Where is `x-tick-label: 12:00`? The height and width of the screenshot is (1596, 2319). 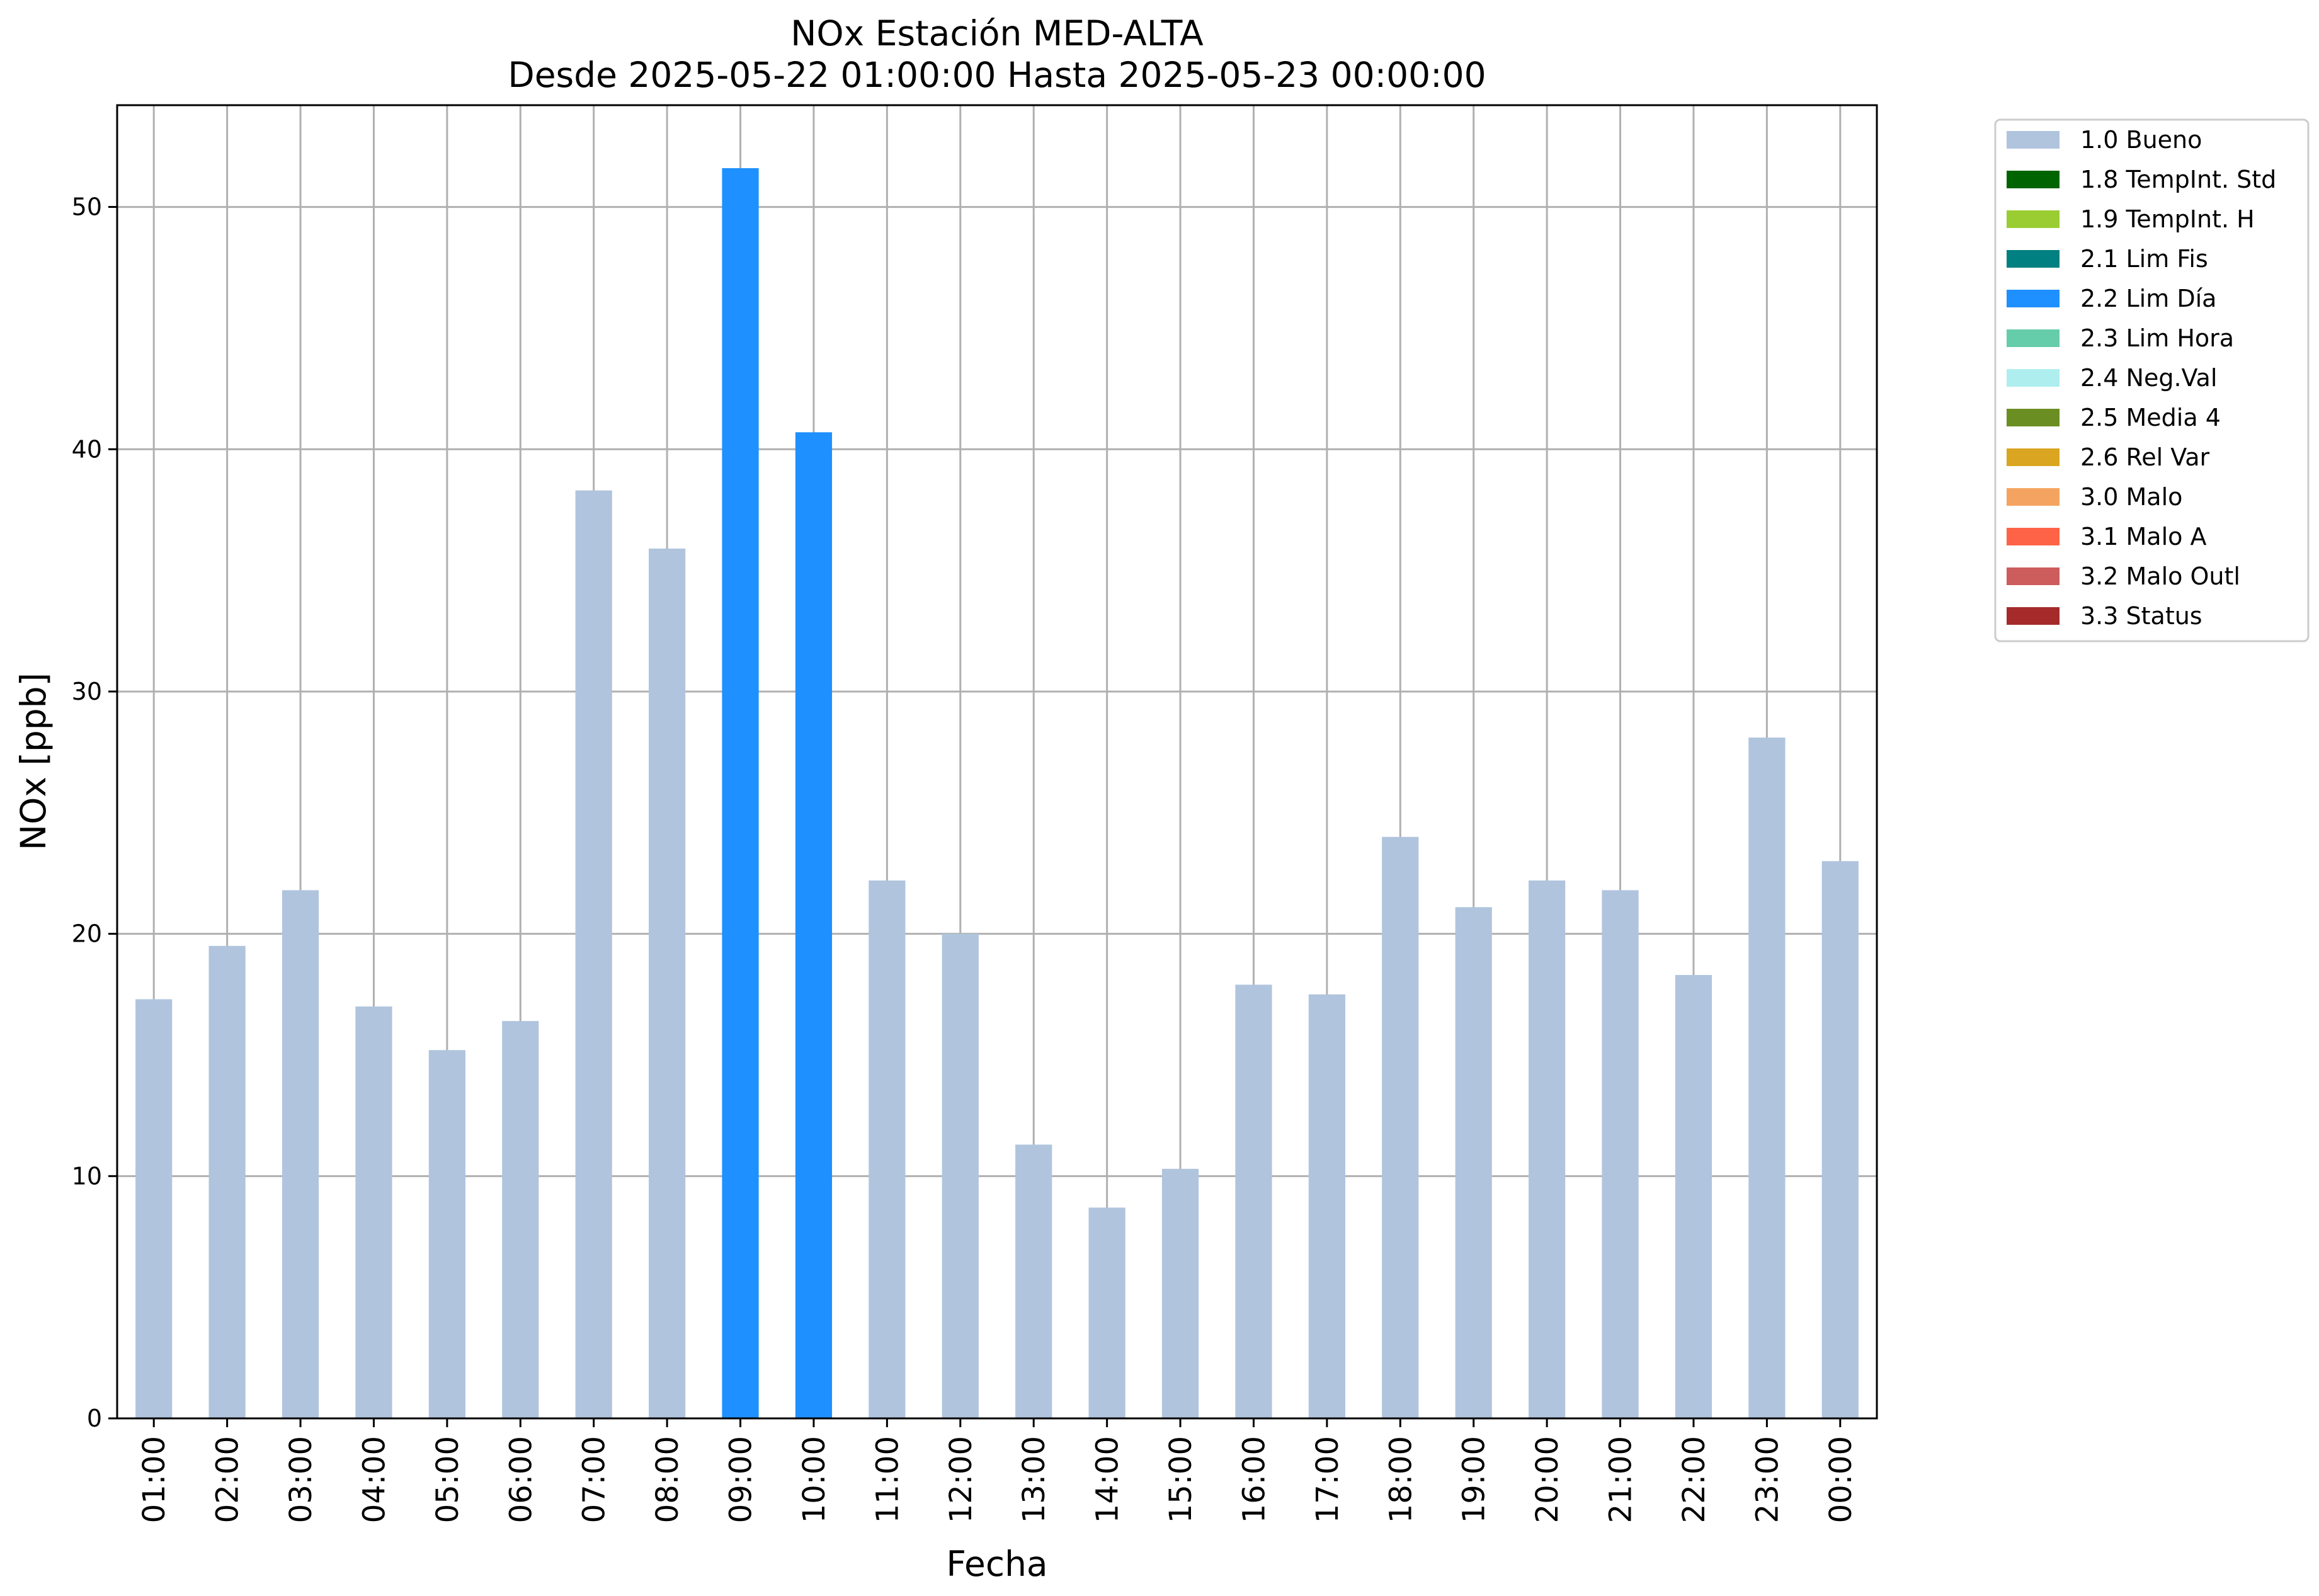
x-tick-label: 12:00 is located at coordinates (961, 1479).